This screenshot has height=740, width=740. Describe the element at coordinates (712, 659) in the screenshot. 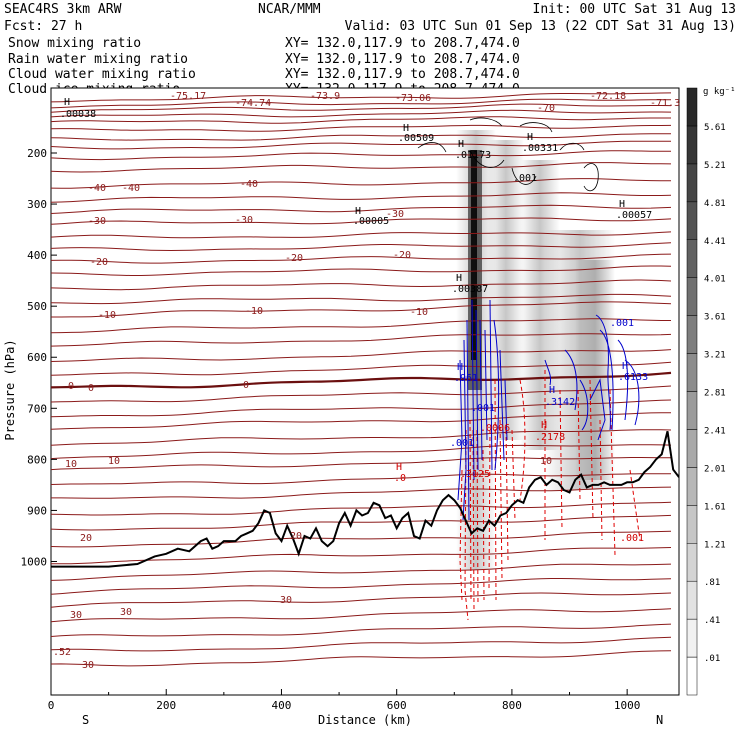

I see `colorbar-label: .01` at that location.